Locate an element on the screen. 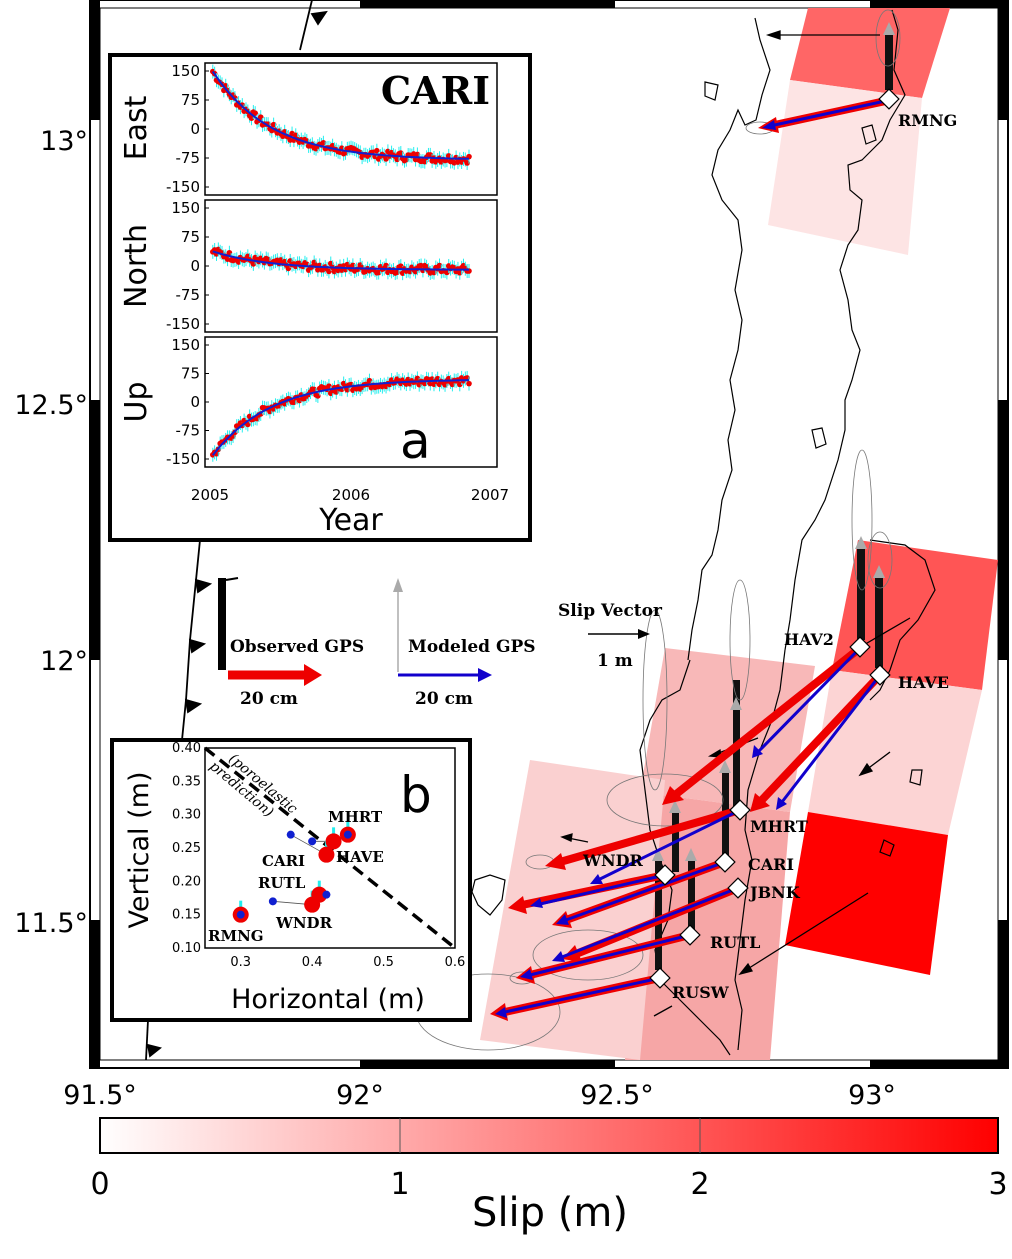  inset-a-station-title: CARI is located at coordinates (435, 90).